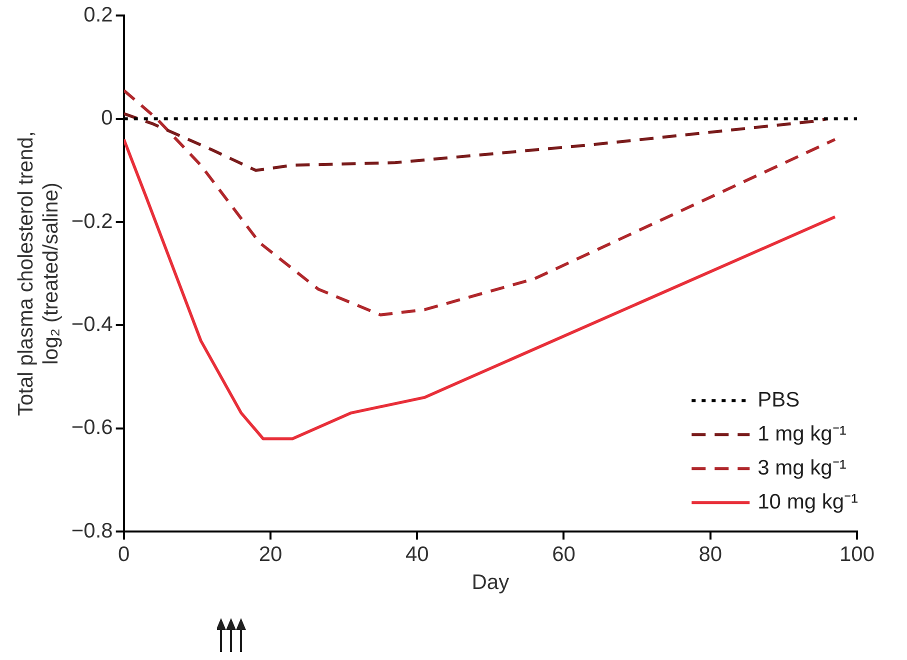 The image size is (907, 660). Describe the element at coordinates (710, 554) in the screenshot. I see `x-tick-label: 80` at that location.